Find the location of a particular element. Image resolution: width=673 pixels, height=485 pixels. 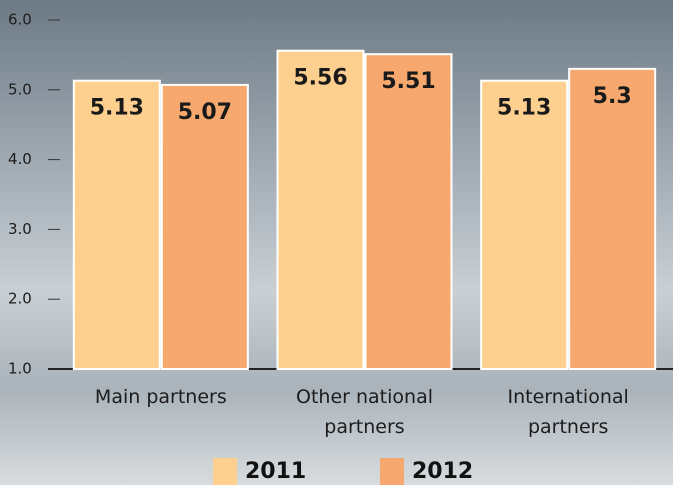

legend-item: 2011 is located at coordinates (259, 471).